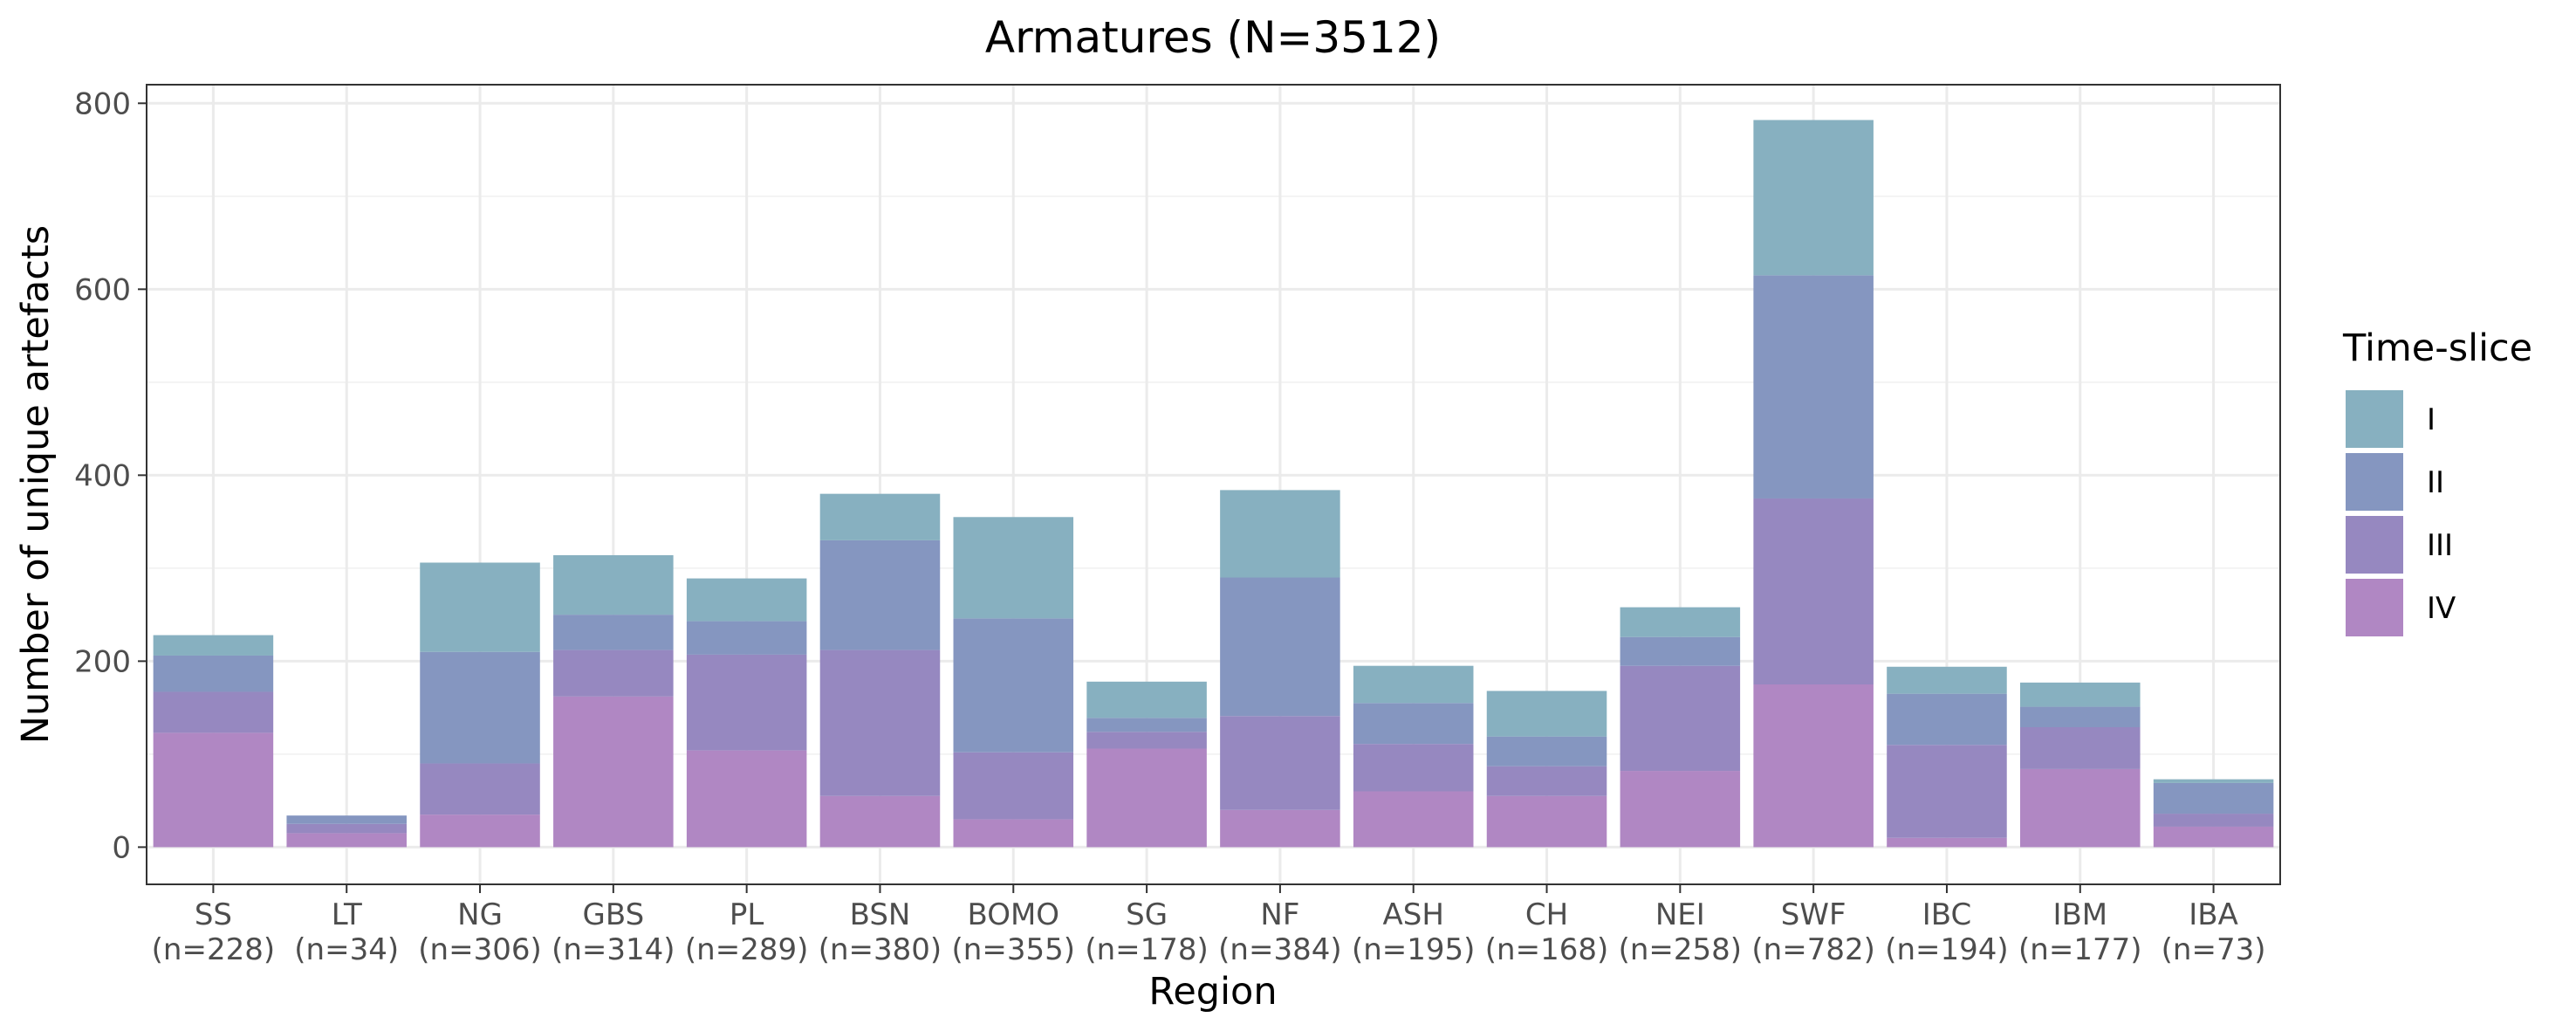 This screenshot has width=2576, height=1031. I want to click on bar-segment-ASH-II, so click(1414, 724).